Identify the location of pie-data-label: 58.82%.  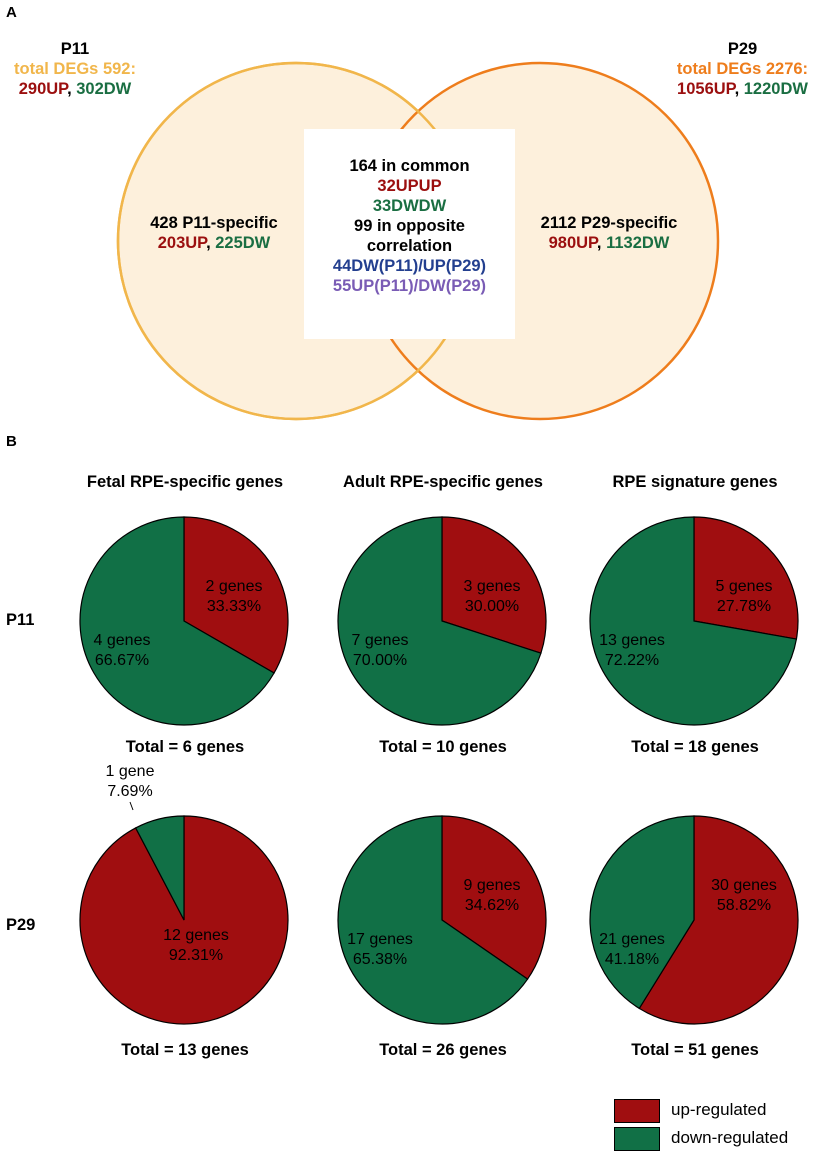
(744, 905).